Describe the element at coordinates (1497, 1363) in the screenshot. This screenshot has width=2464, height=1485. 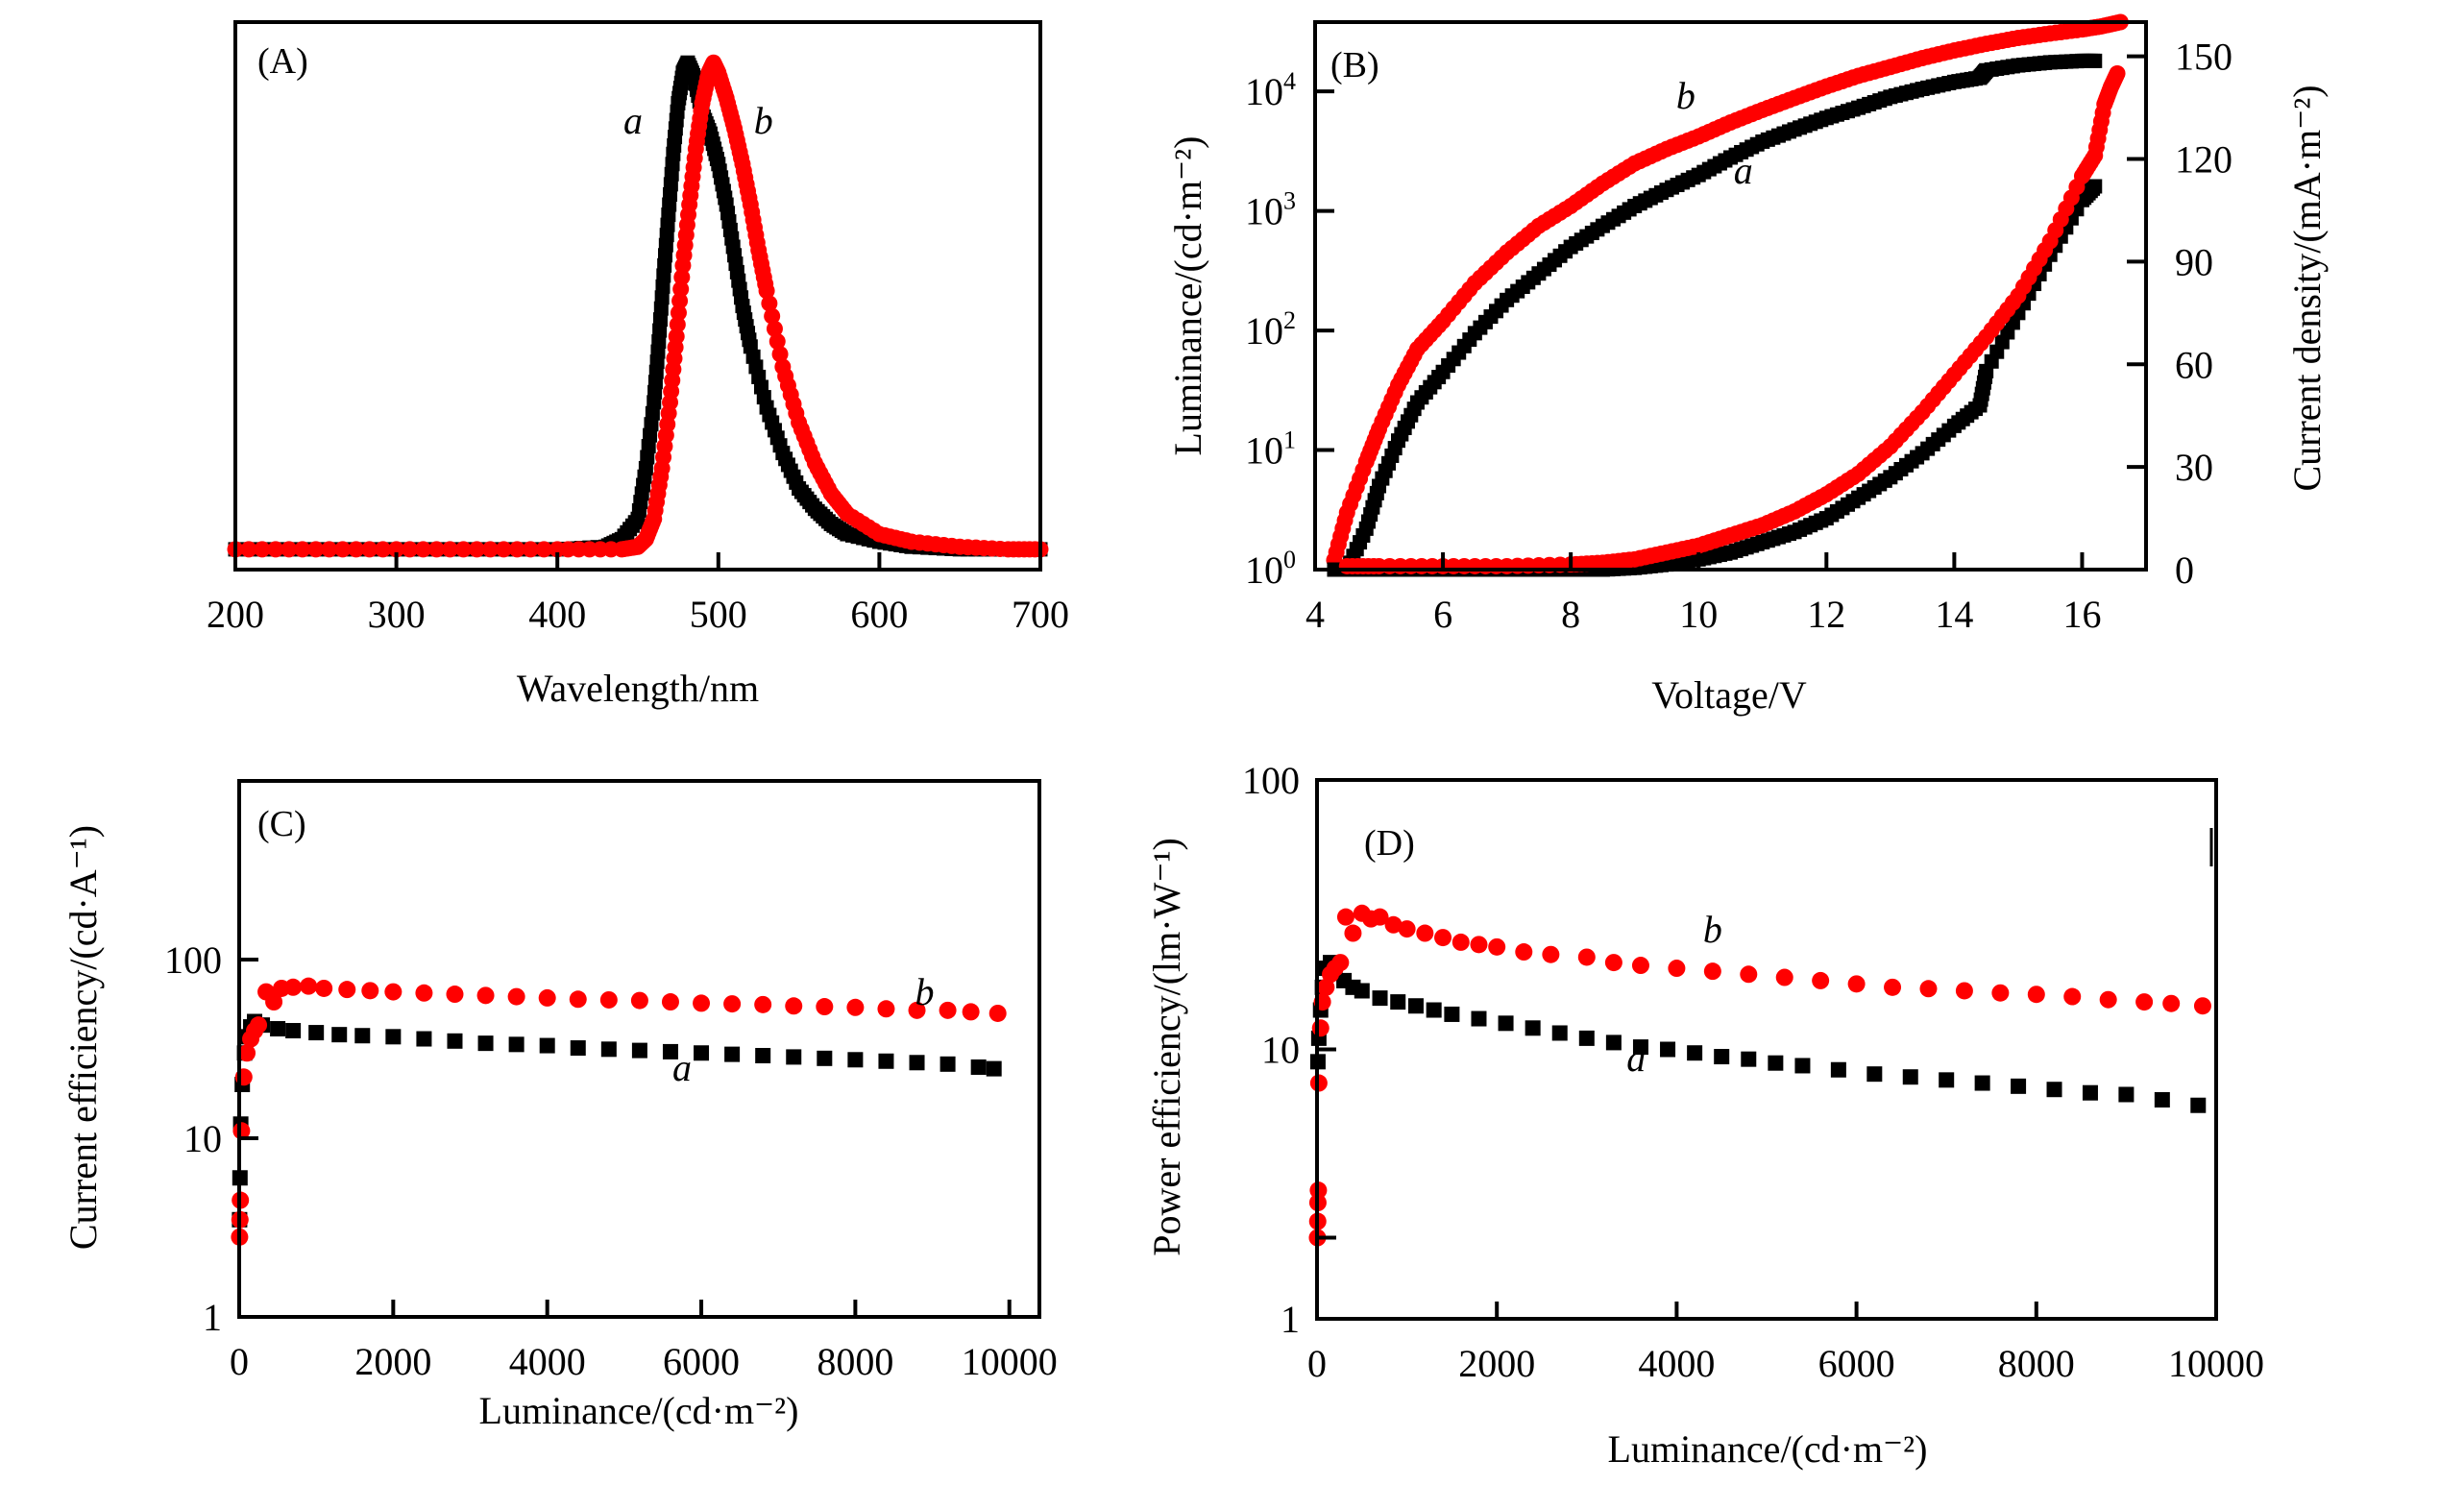
I see `x-tick-label: 2000` at that location.